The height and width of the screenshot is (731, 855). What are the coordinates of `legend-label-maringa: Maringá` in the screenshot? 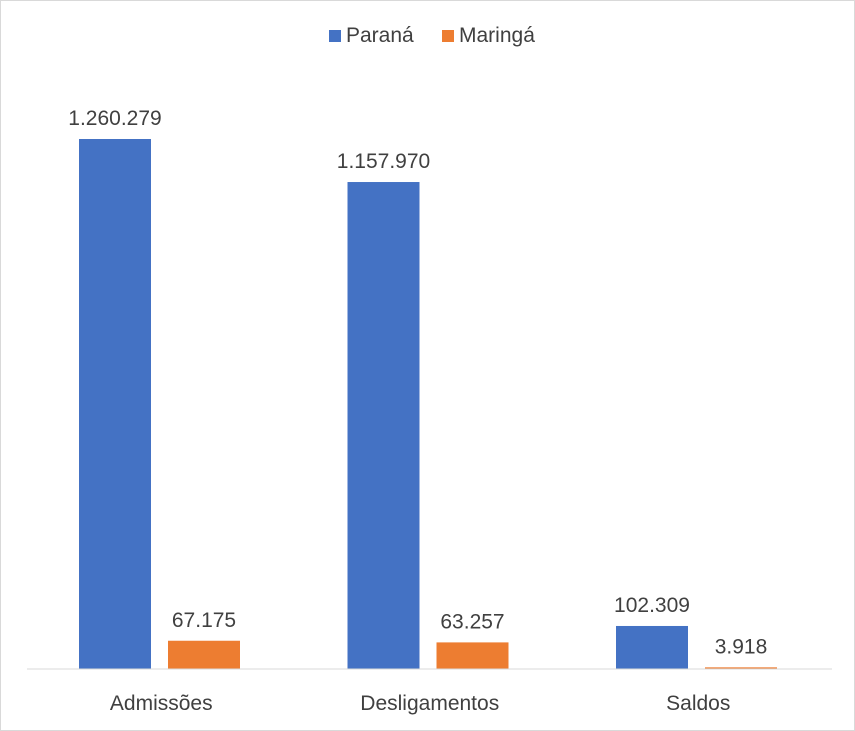 It's located at (497, 35).